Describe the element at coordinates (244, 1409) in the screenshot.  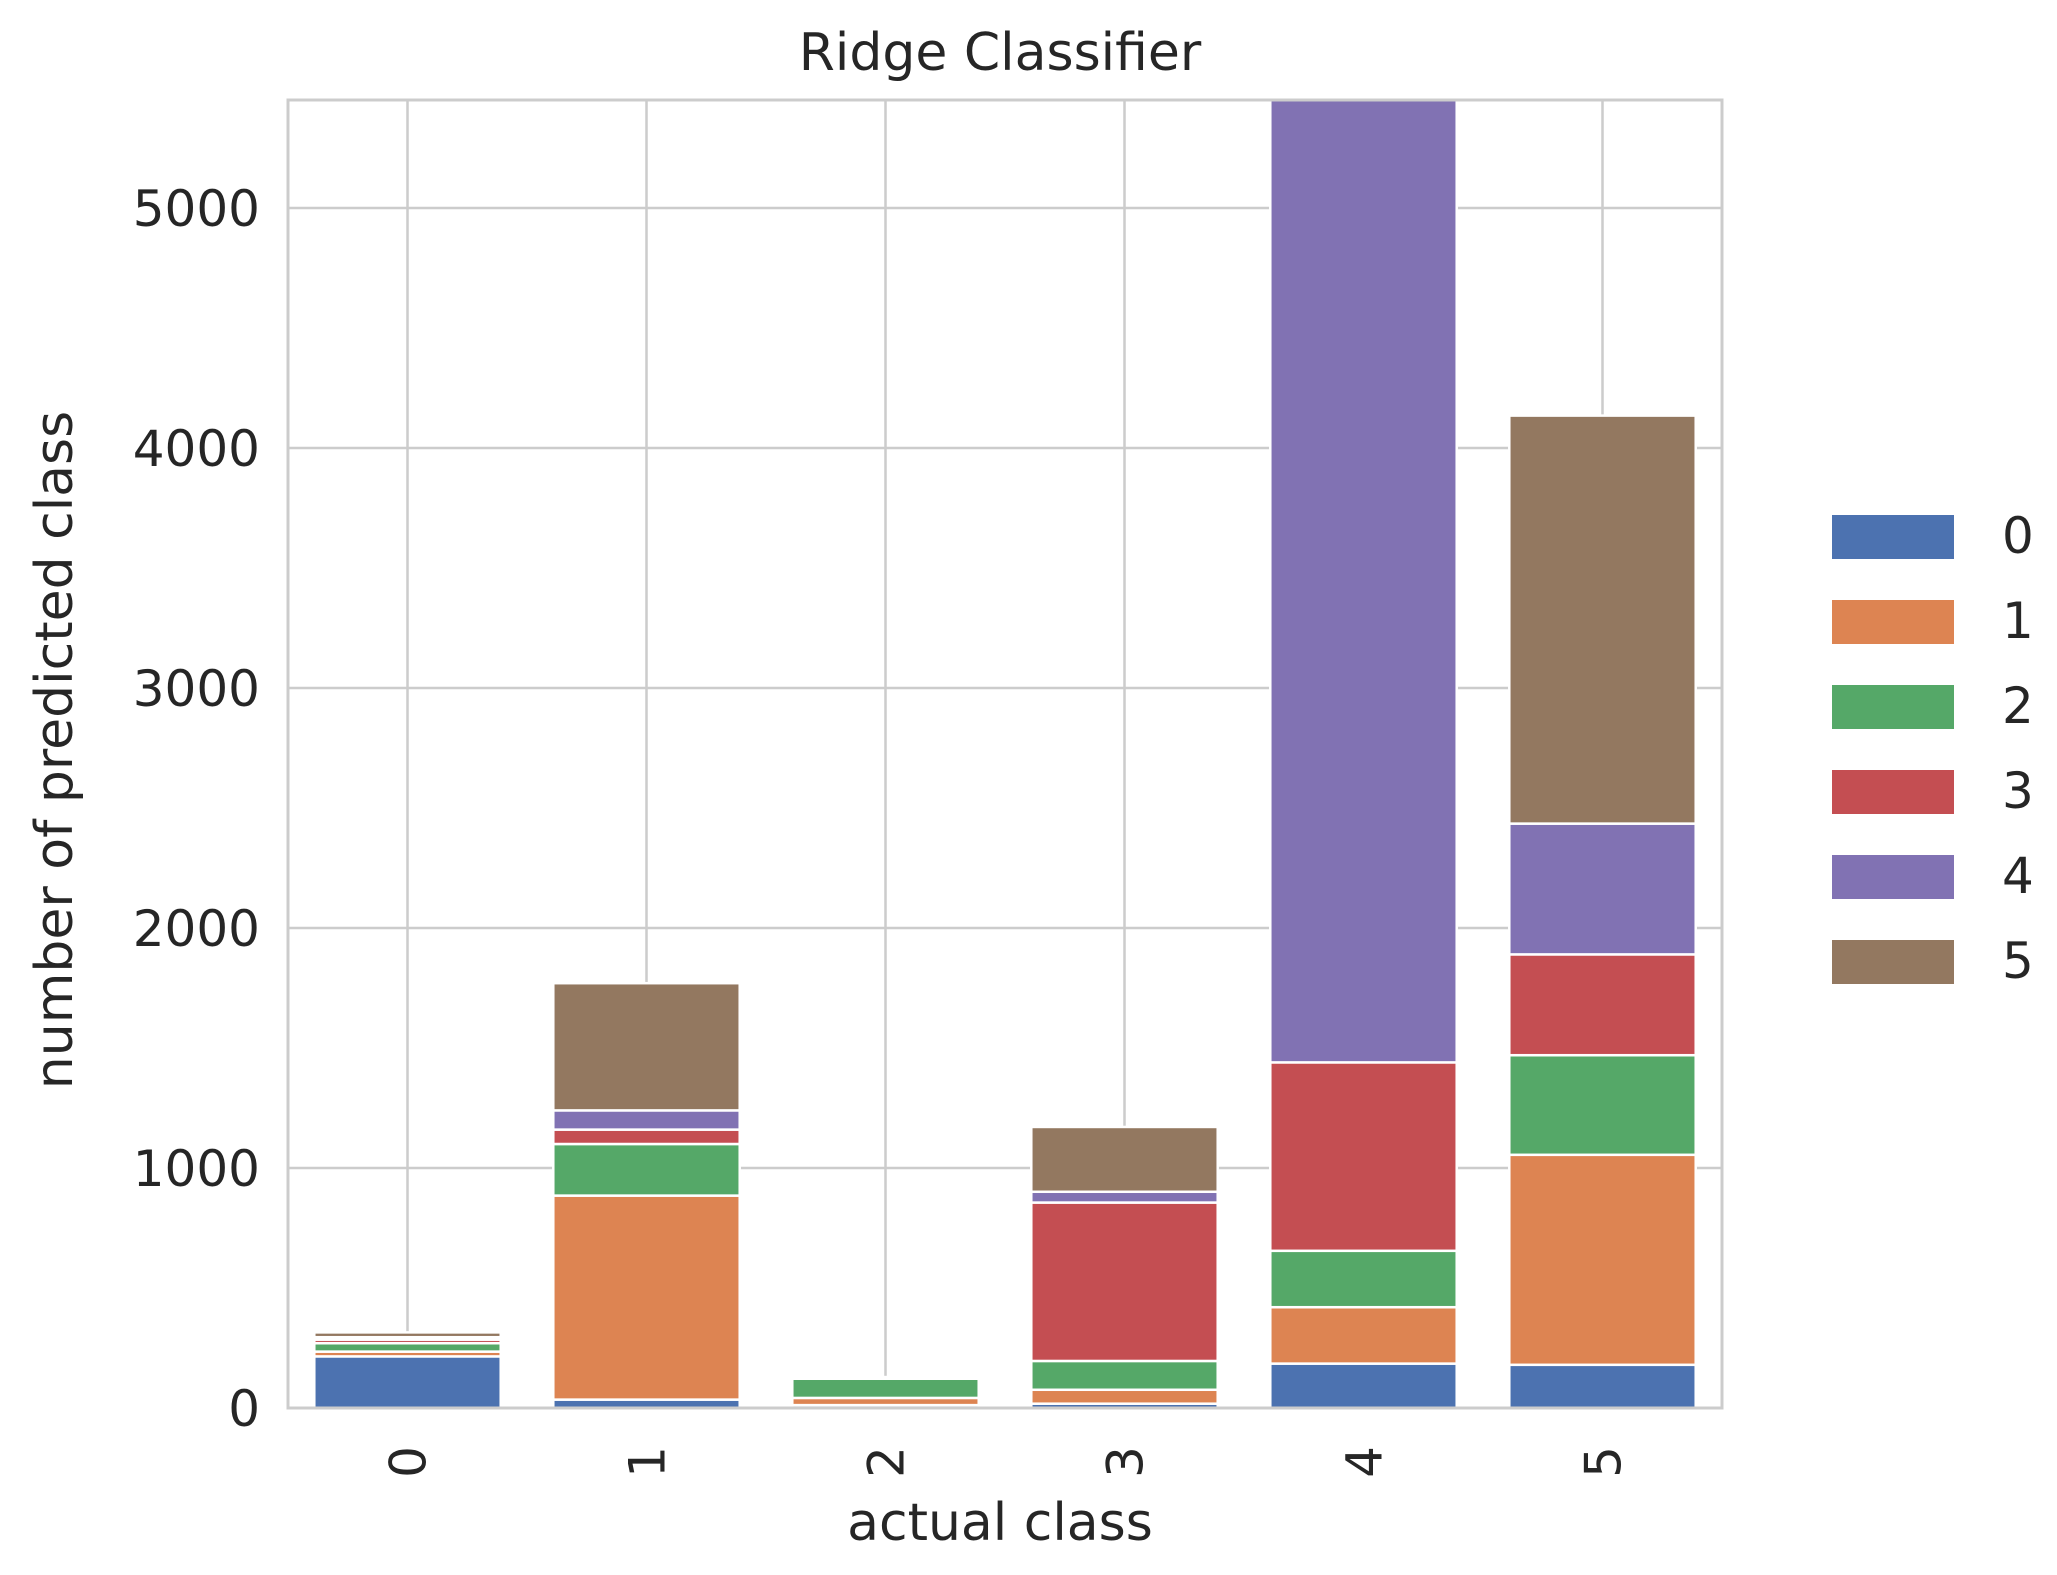
I see `y-tick-label: 0` at that location.